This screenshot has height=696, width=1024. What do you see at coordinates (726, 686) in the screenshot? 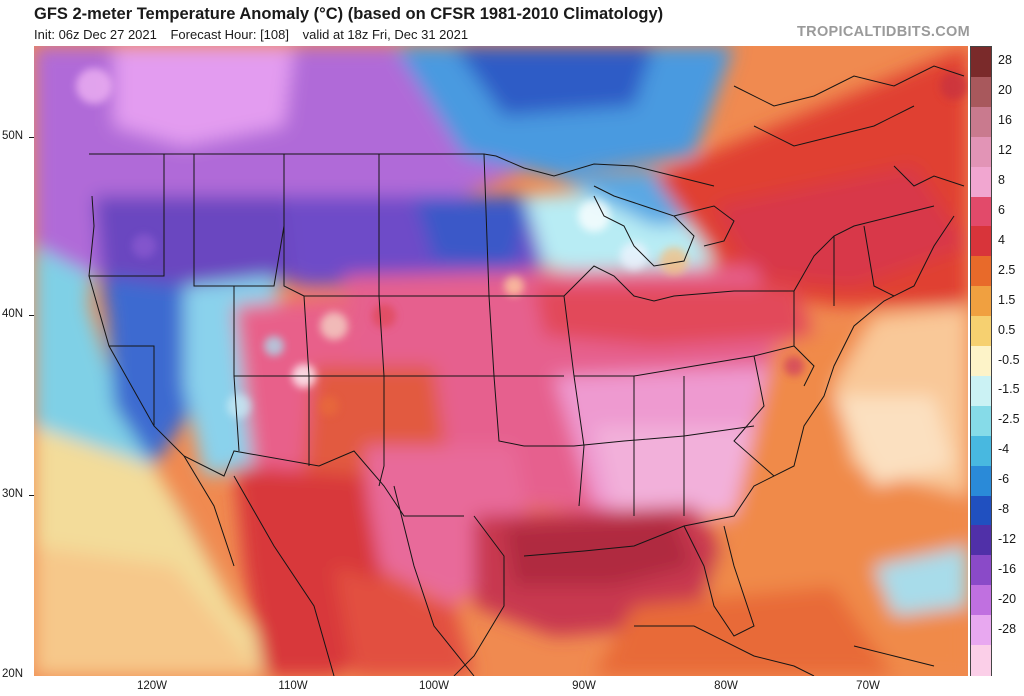
I see `lon-label-80w: 80W` at bounding box center [726, 686].